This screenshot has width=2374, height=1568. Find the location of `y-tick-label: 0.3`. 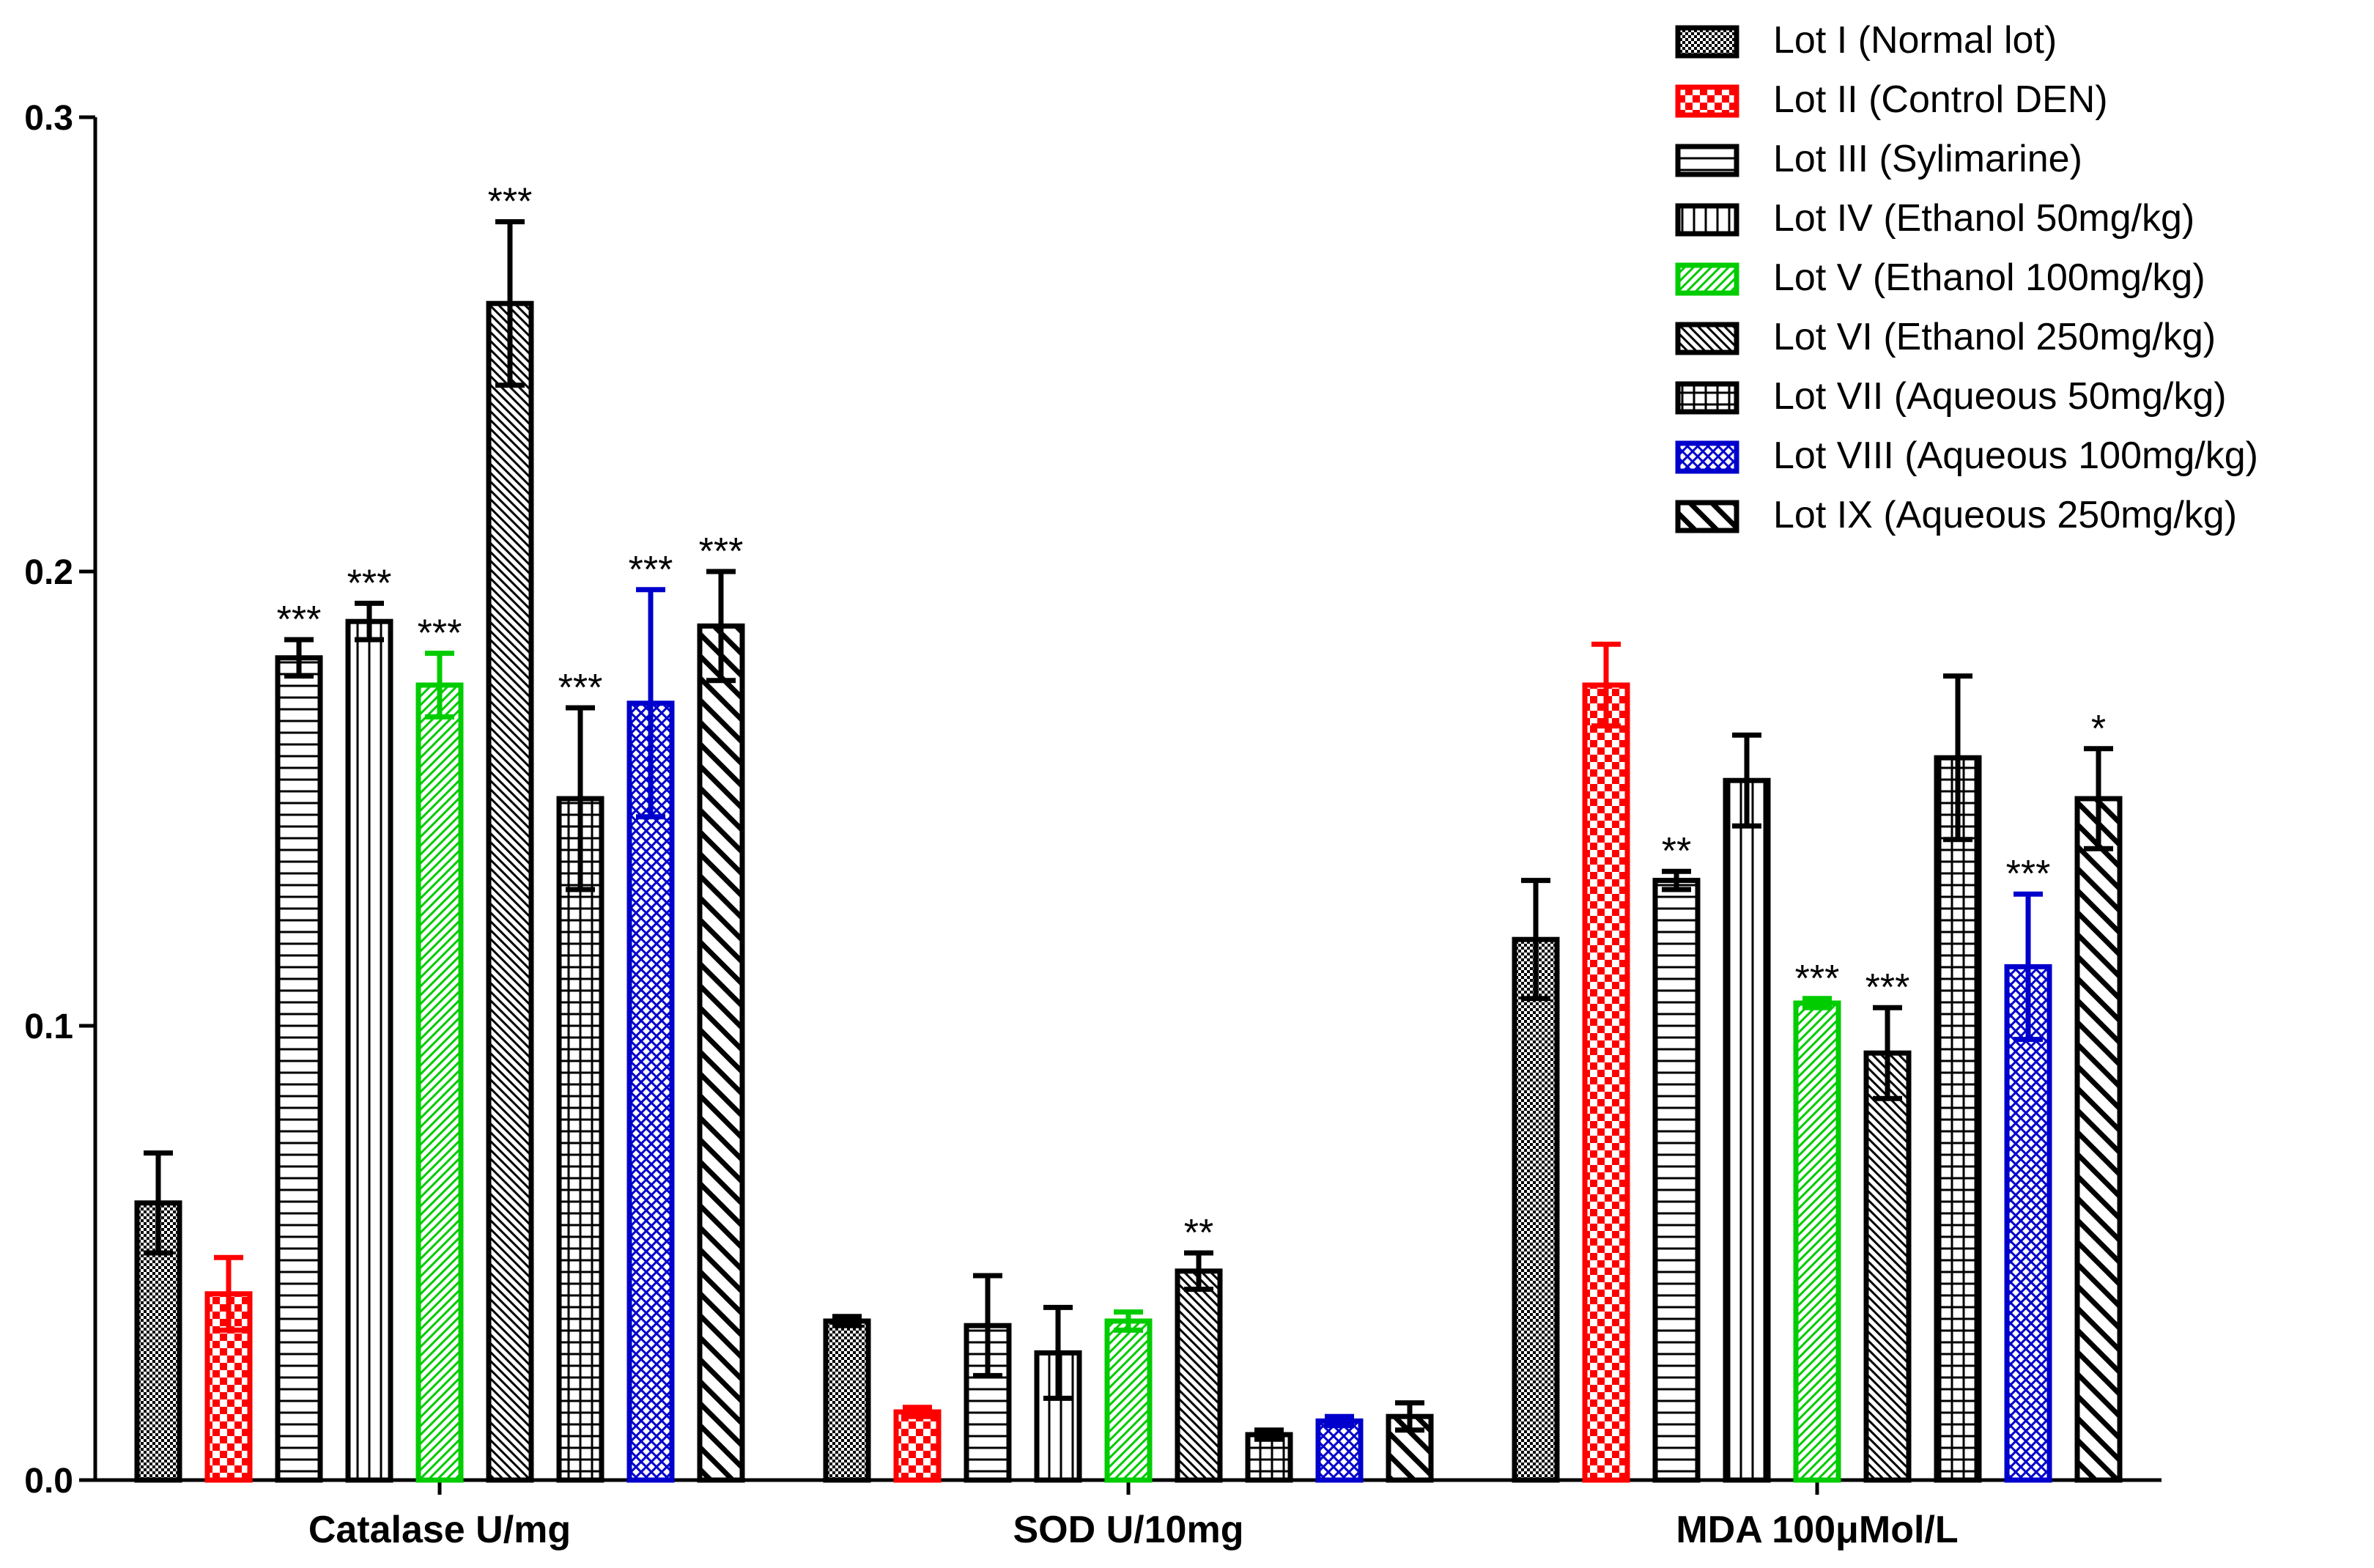

y-tick-label: 0.3 is located at coordinates (48, 119).